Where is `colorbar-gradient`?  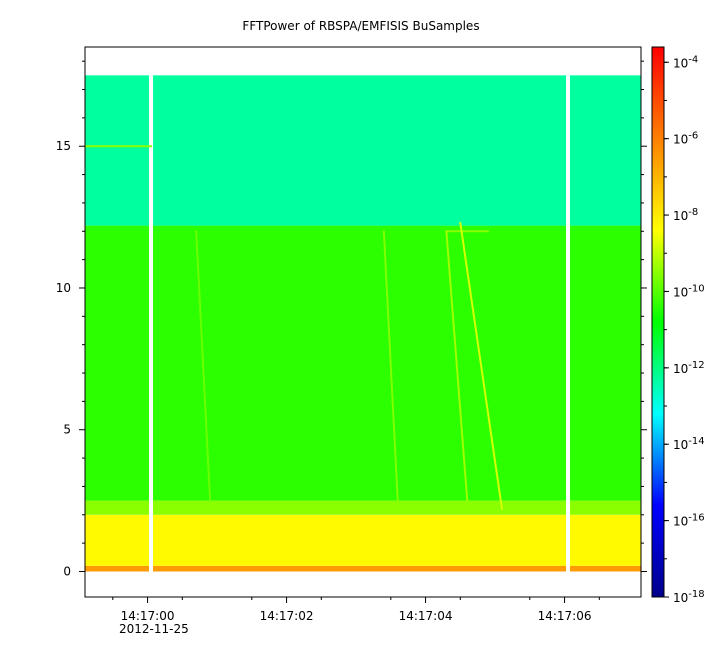
colorbar-gradient is located at coordinates (658, 322).